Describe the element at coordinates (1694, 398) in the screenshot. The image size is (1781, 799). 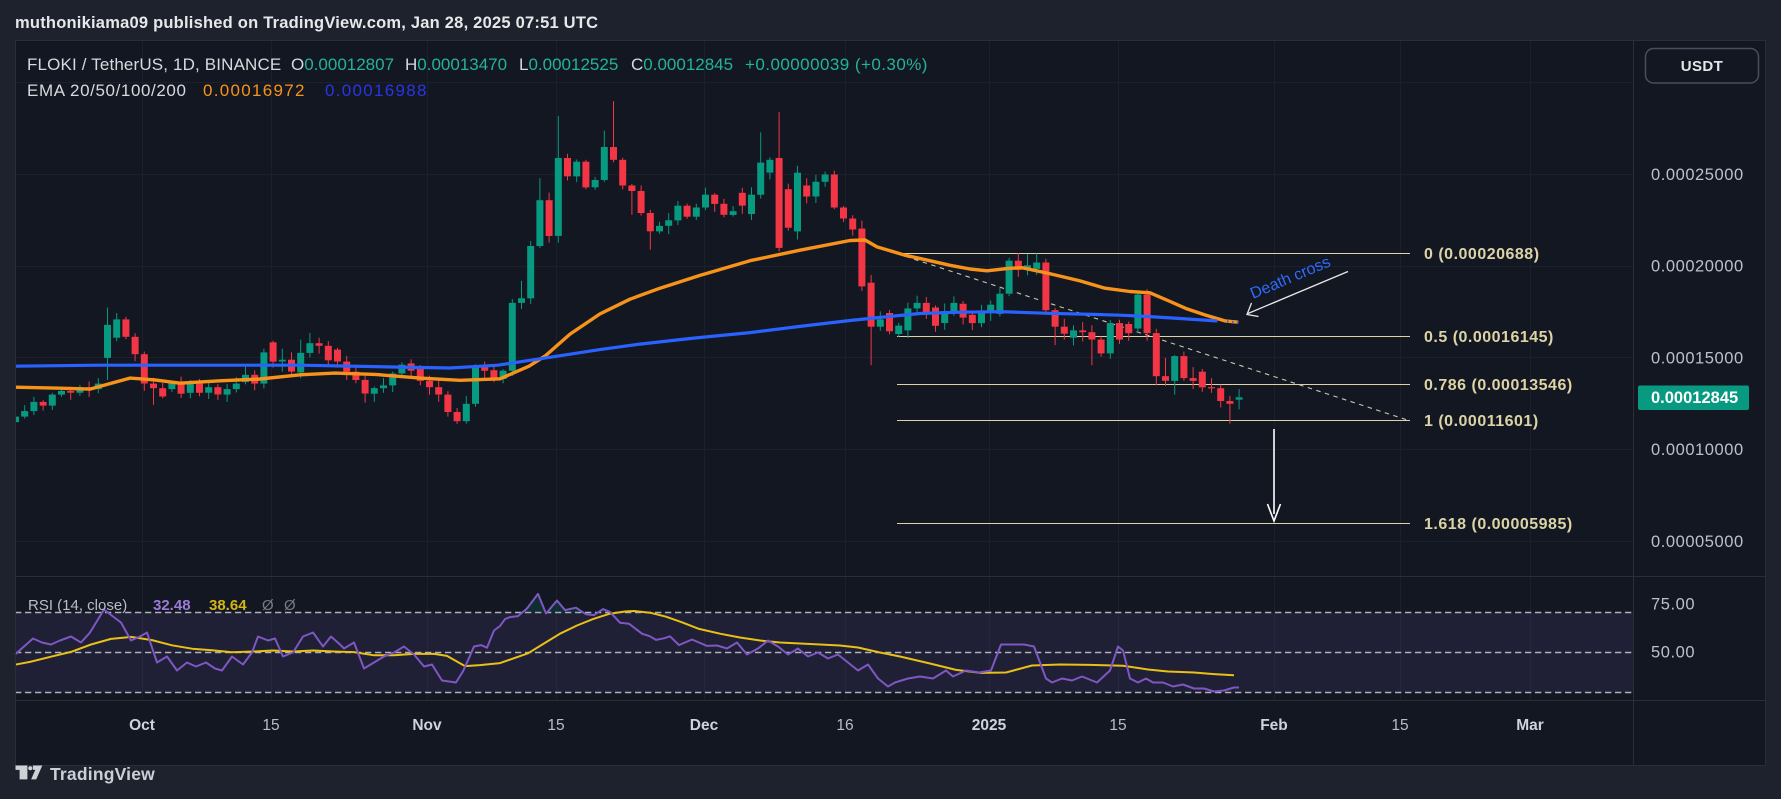
I see `svg-text: 0.00012845` at that location.